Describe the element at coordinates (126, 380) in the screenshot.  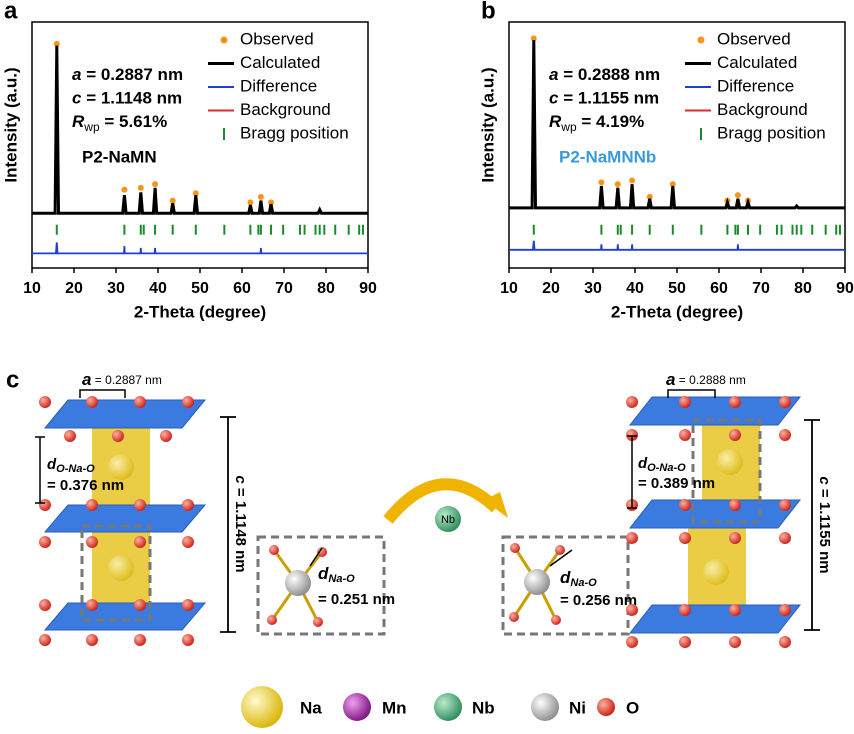
I see `a-value: = 0.2887 nm` at that location.